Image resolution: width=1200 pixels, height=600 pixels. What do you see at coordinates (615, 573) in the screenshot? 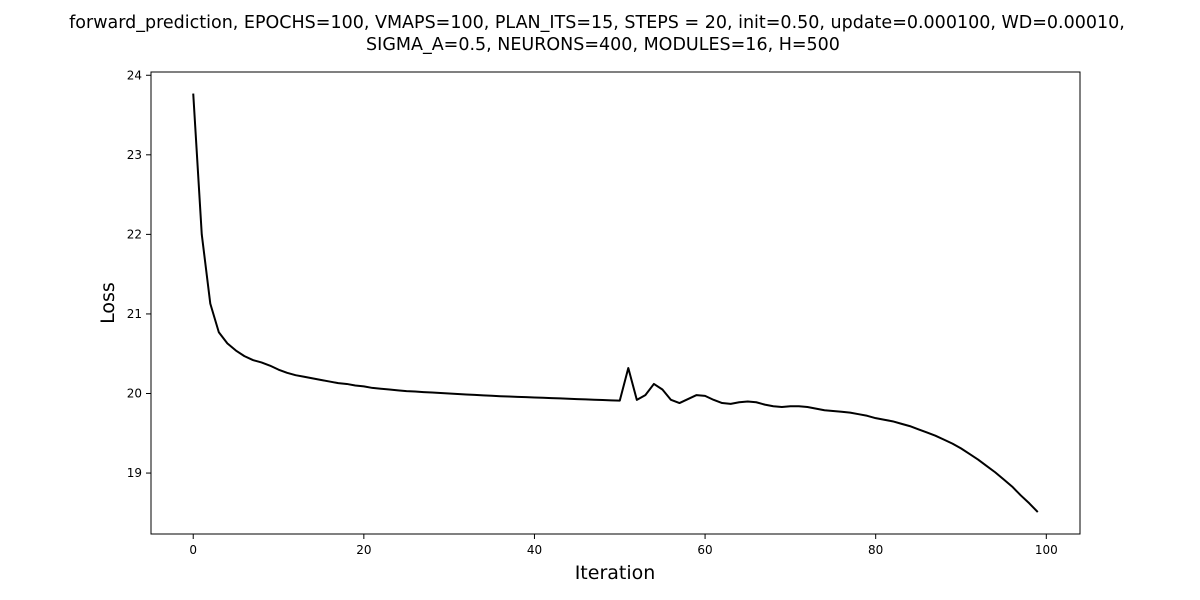
I see `x-axis-label: Iteration` at bounding box center [615, 573].